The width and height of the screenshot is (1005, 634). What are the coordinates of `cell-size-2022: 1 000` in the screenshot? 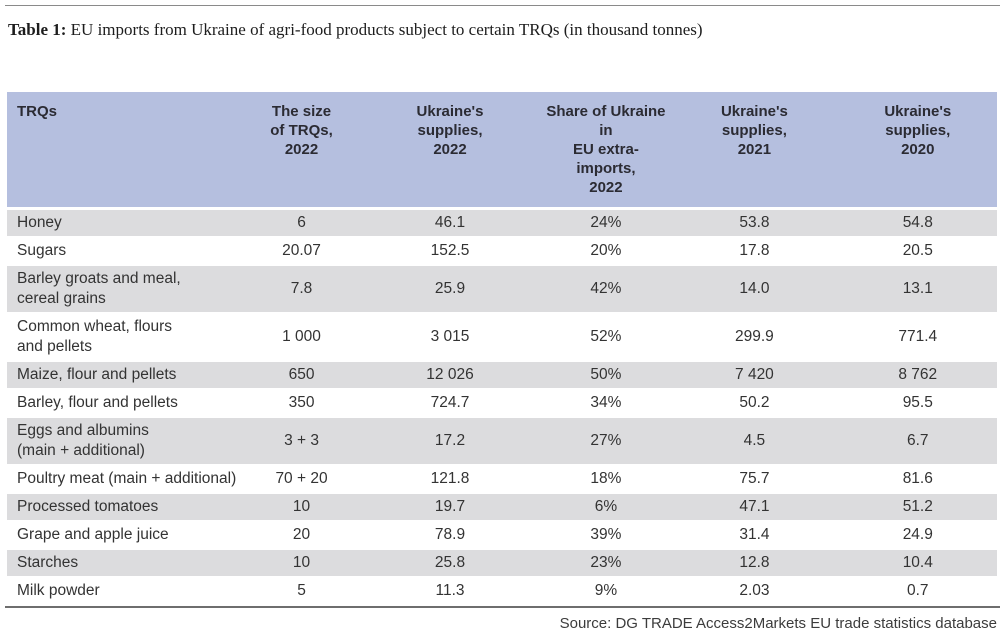 It's located at (301, 338).